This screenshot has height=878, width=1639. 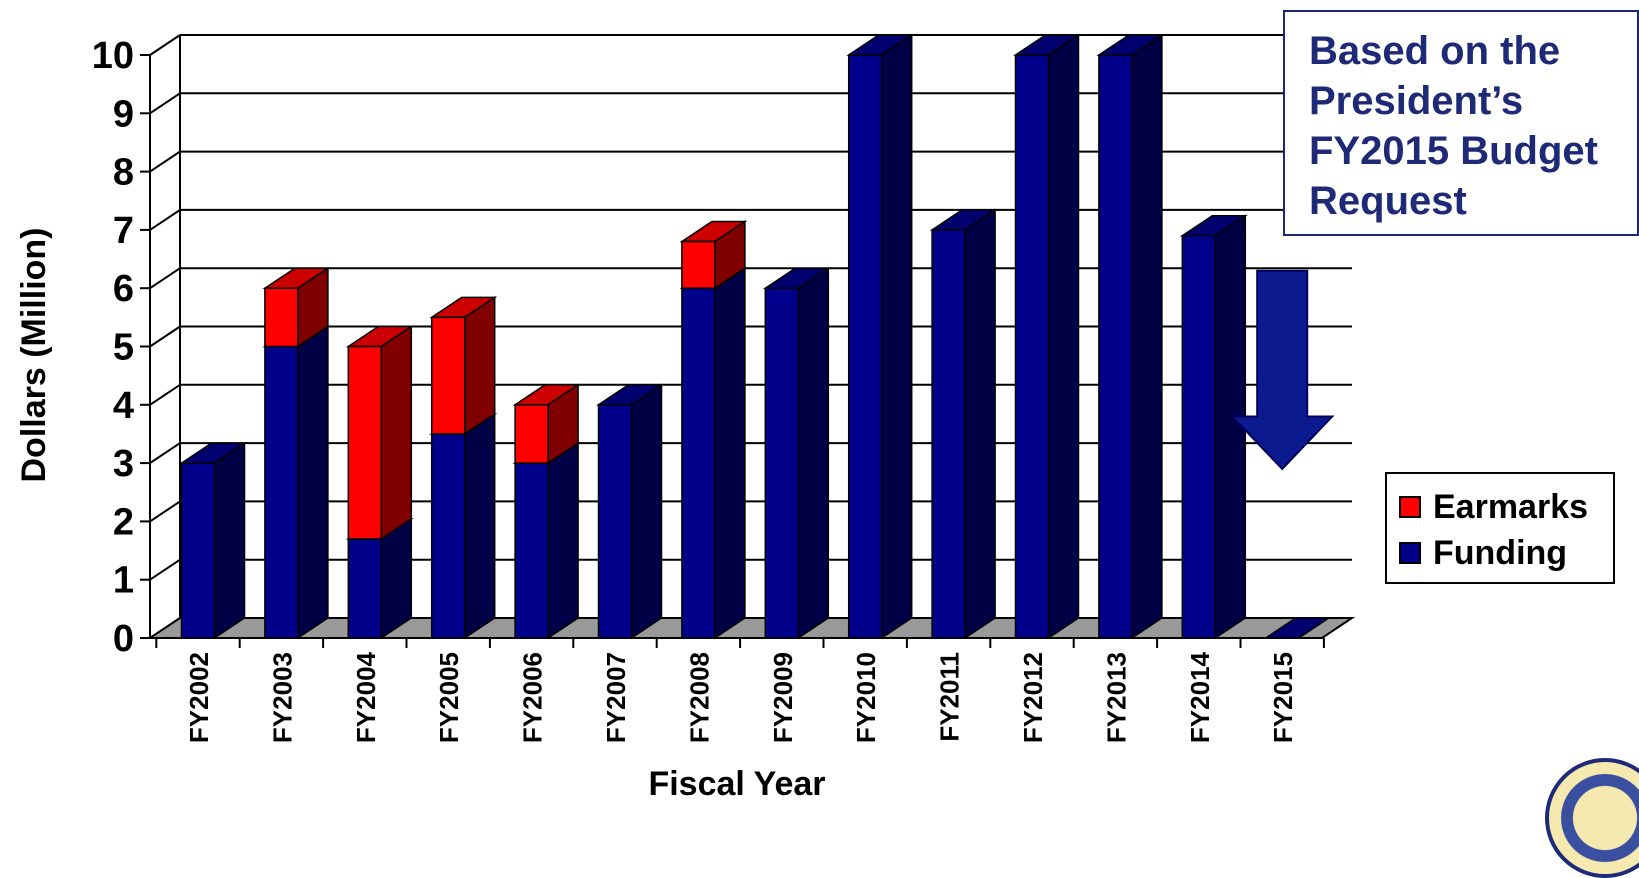 What do you see at coordinates (616, 697) in the screenshot?
I see `x-tick-label: FY2007` at bounding box center [616, 697].